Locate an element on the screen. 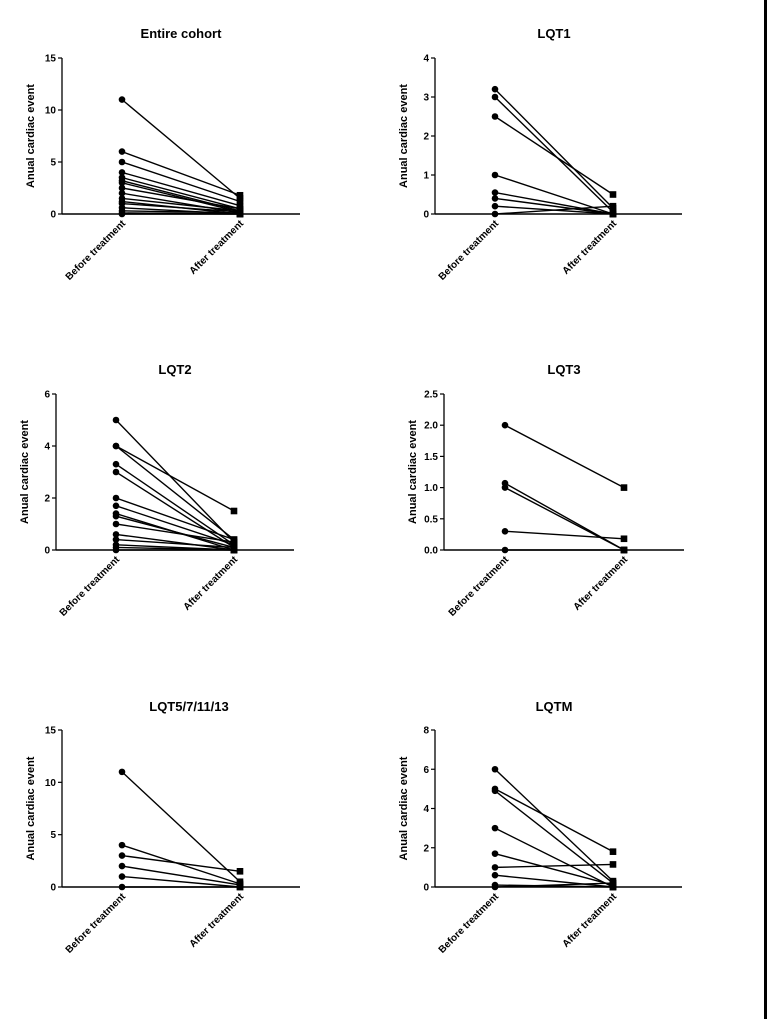 The width and height of the screenshot is (768, 1019). y-tick-label: 8 is located at coordinates (426, 731).